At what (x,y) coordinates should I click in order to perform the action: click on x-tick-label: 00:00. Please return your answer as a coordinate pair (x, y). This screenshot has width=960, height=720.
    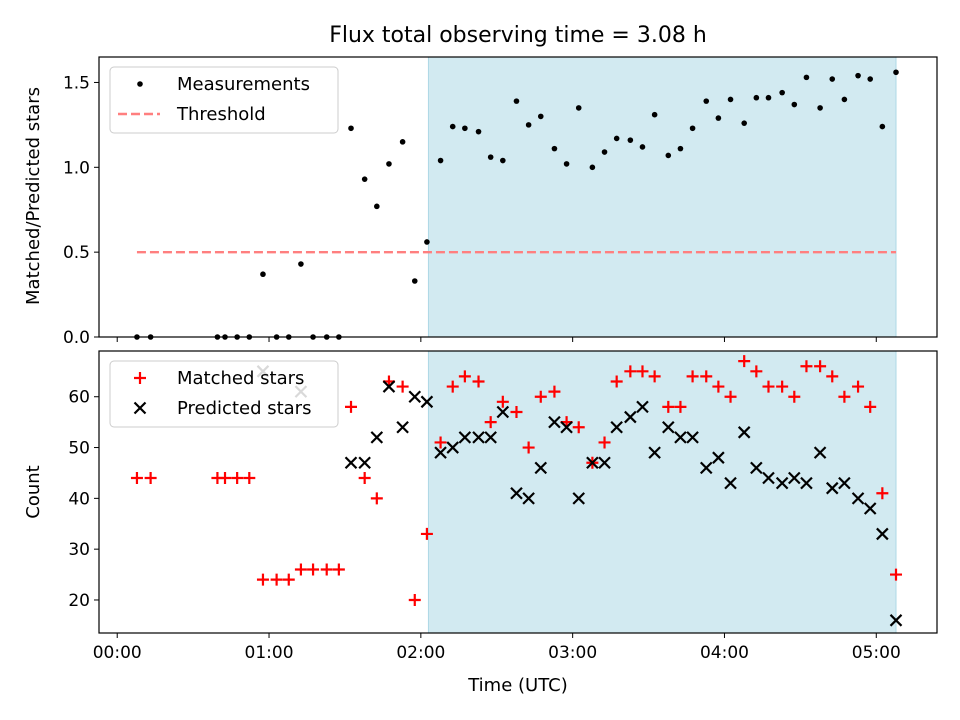
    Looking at the image, I should click on (117, 653).